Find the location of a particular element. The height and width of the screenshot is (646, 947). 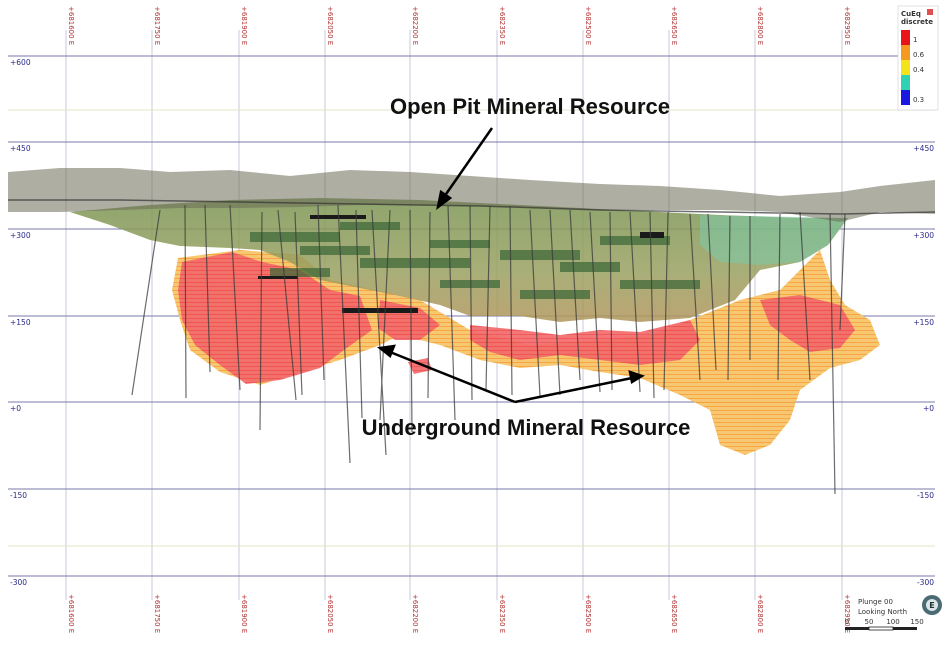

easting-label-bottom: +682950 E is located at coordinates (847, 613).